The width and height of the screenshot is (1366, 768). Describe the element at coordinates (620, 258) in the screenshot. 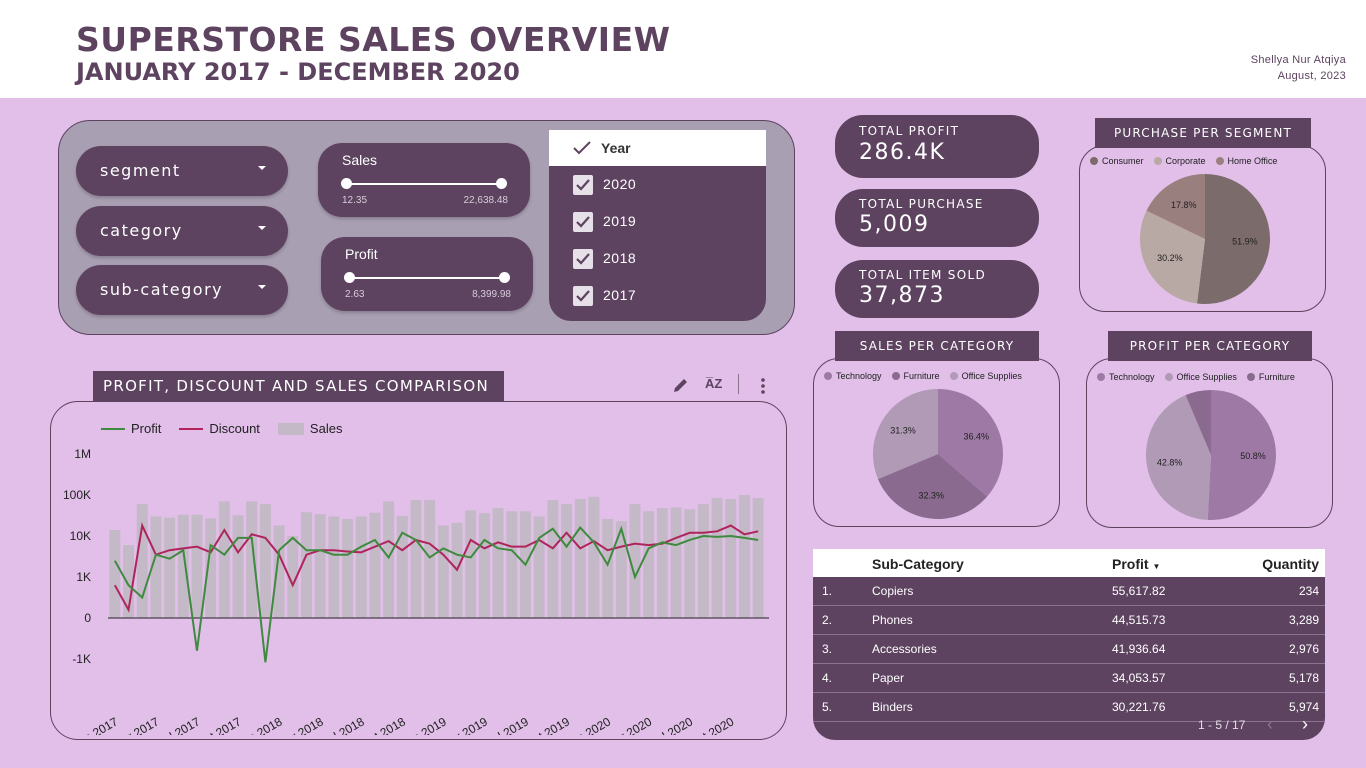

I see `year-option-label: 2018` at that location.